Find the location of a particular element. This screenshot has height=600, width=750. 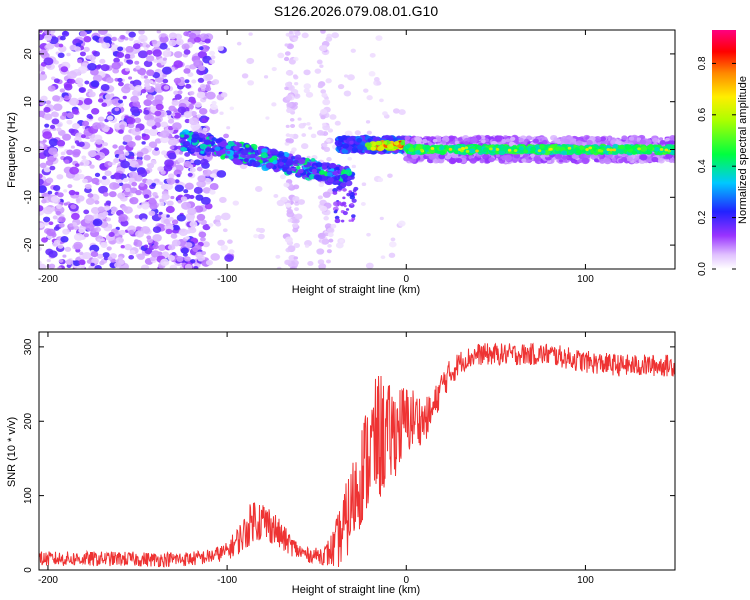

spectrogram-ylabel: Frequency (Hz) is located at coordinates (12, 150).